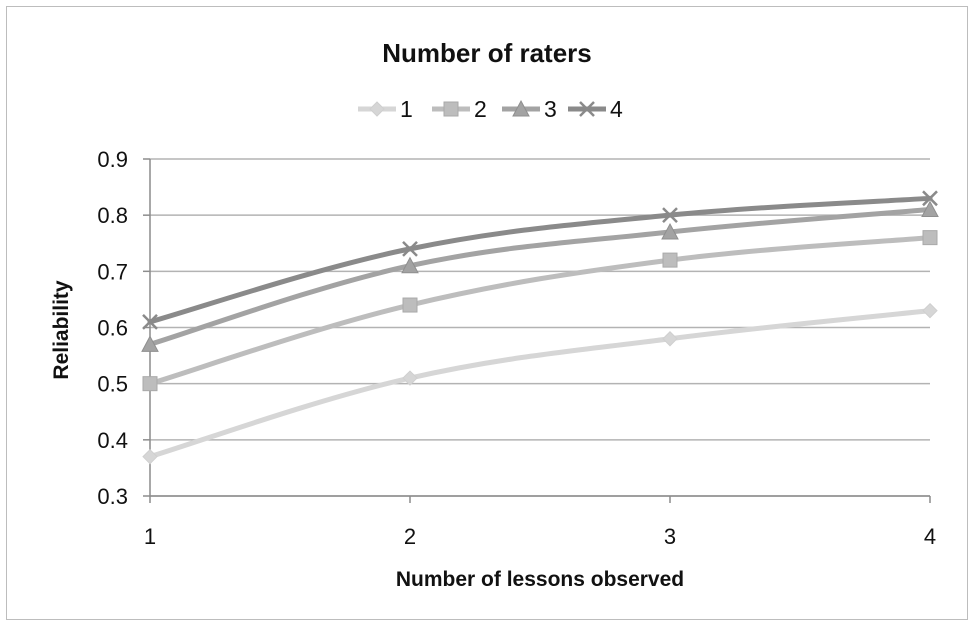 The width and height of the screenshot is (976, 630). I want to click on y-tick-labels: 0.3 0.4 0.5 0.6 0.7 0.8 0.9, so click(112, 328).